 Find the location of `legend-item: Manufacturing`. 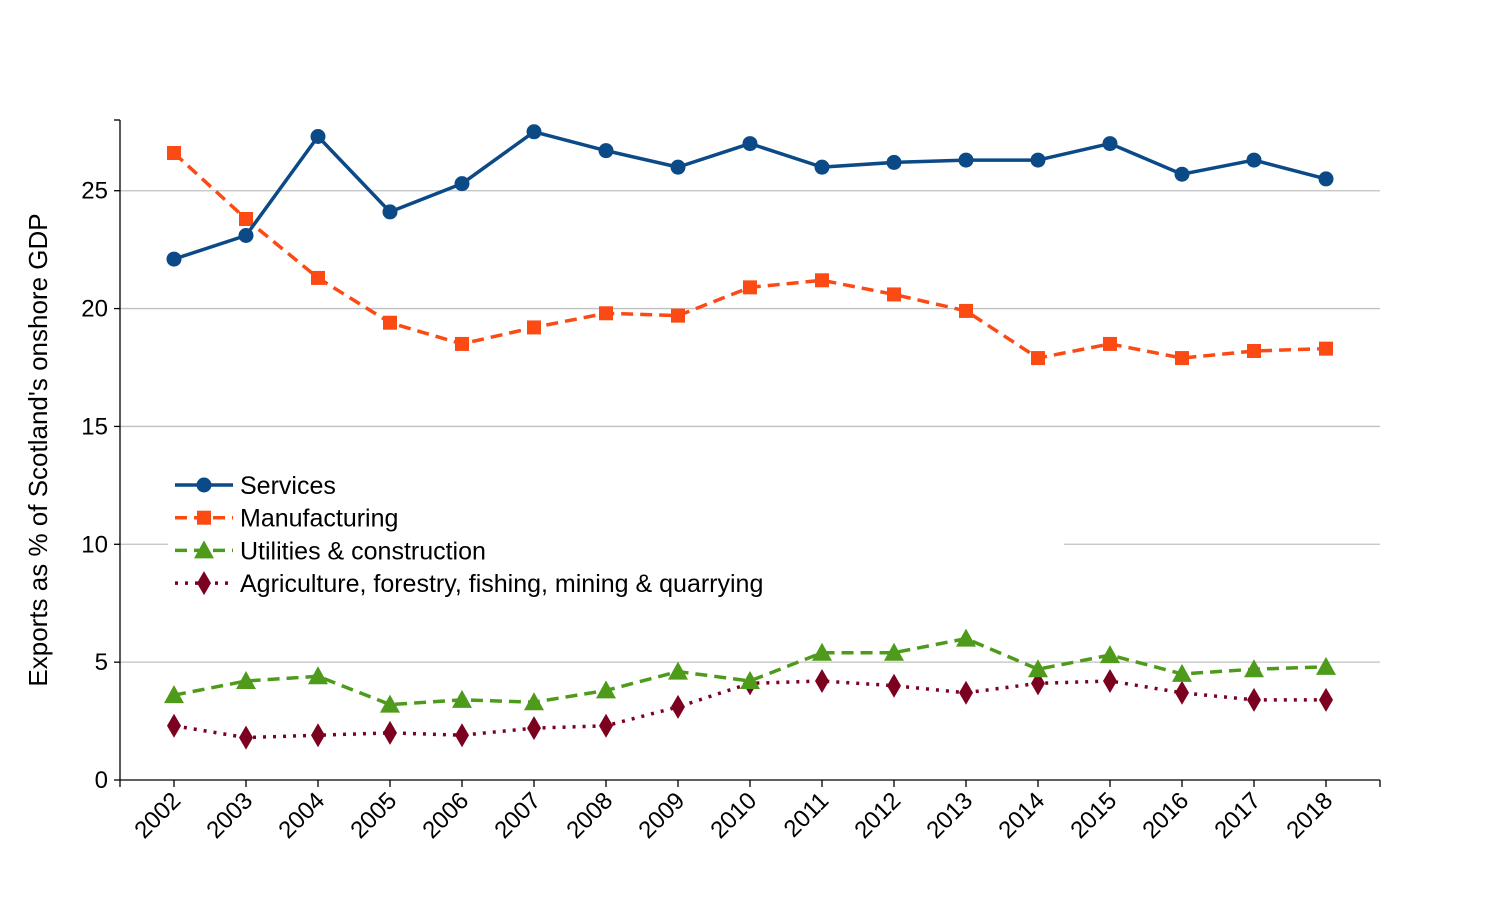

legend-item: Manufacturing is located at coordinates (286, 519).